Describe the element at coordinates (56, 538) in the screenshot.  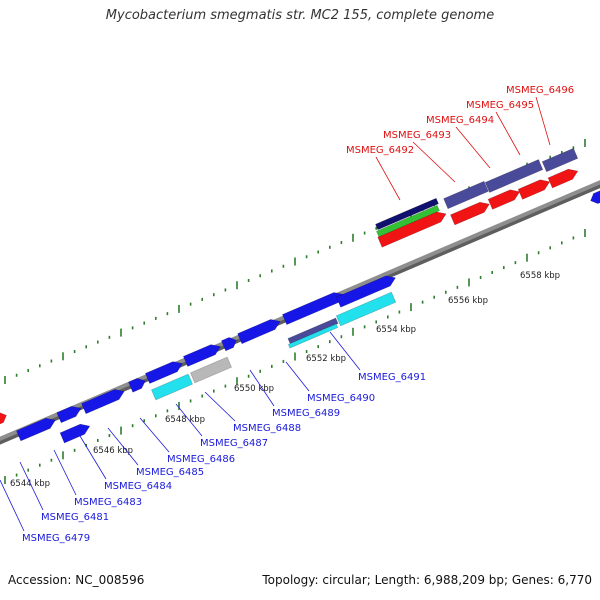
I see `gene-label: MSMEG_6479` at that location.